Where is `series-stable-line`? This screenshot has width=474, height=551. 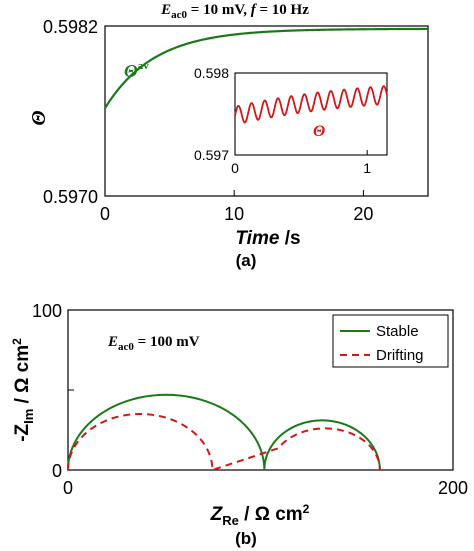 series-stable-line is located at coordinates (224, 432).